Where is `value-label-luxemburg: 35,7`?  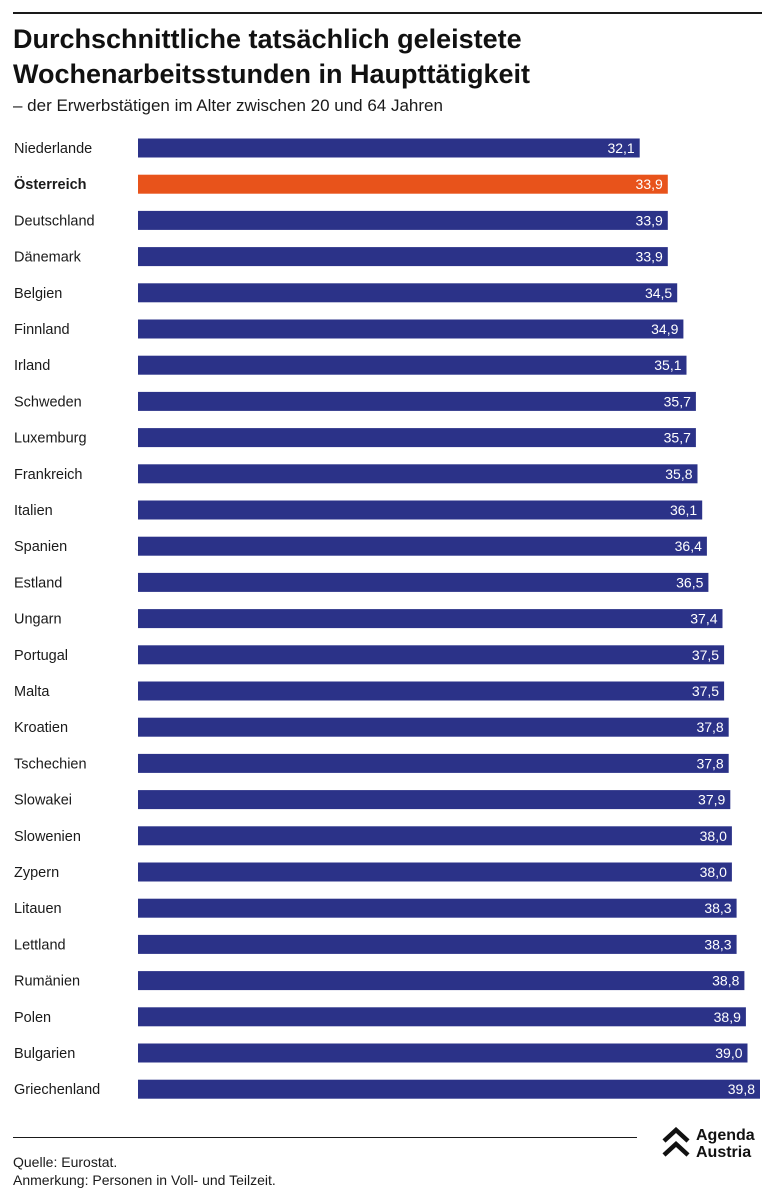
value-label-luxemburg: 35,7 is located at coordinates (677, 438).